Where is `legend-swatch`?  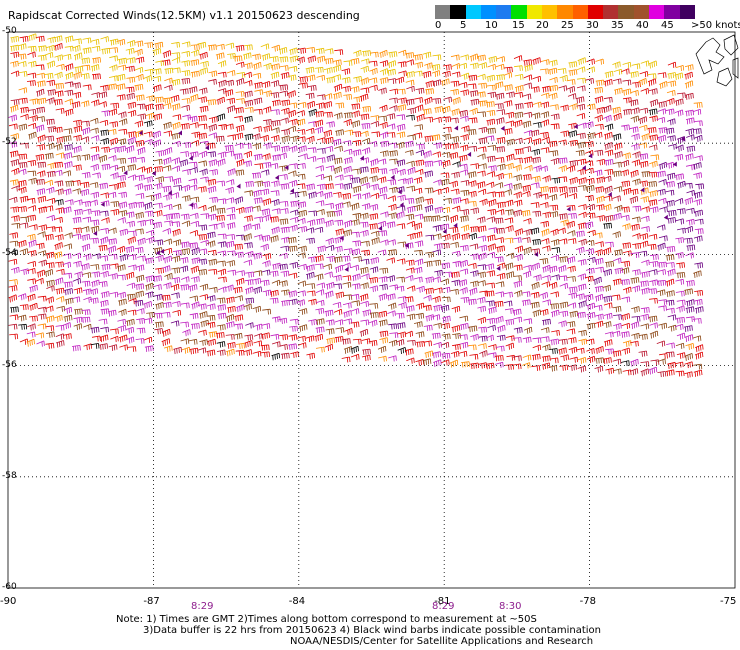 legend-swatch is located at coordinates (443, 12).